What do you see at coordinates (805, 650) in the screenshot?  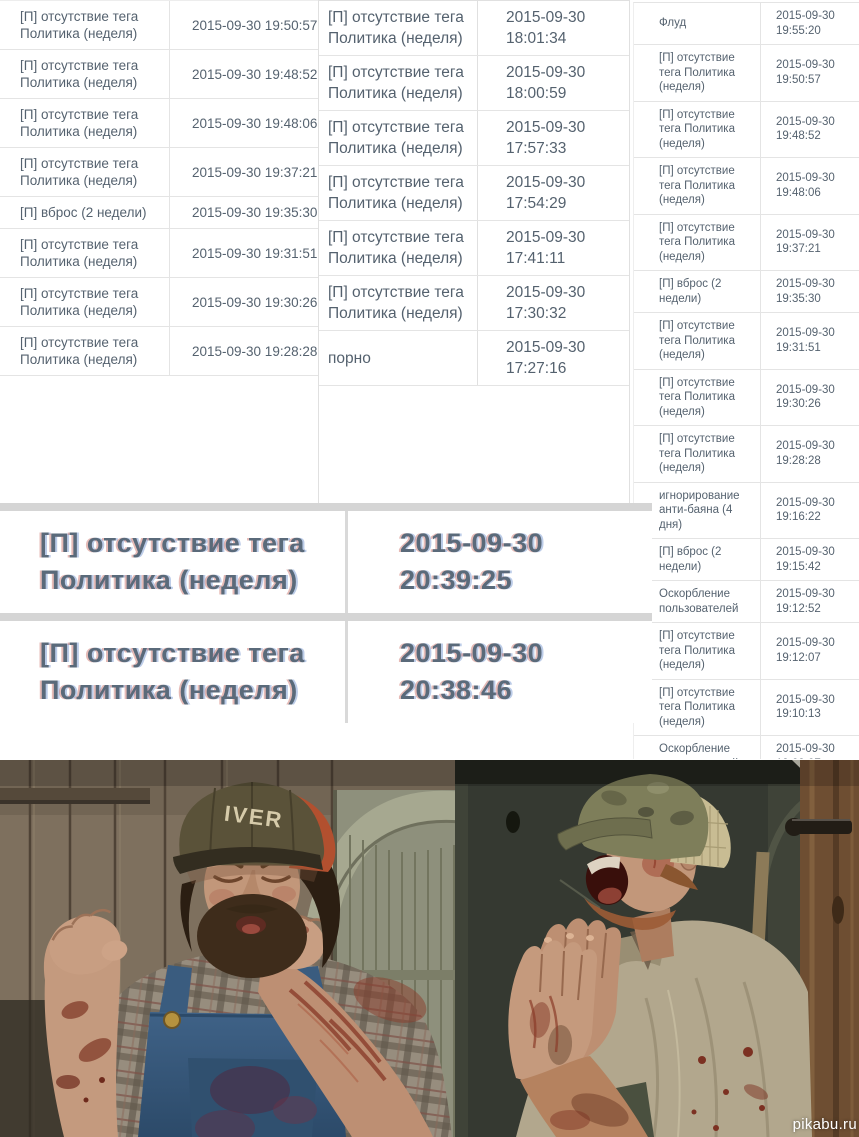 I see `ban-timestamp: 2015-09-30 19:12:07` at bounding box center [805, 650].